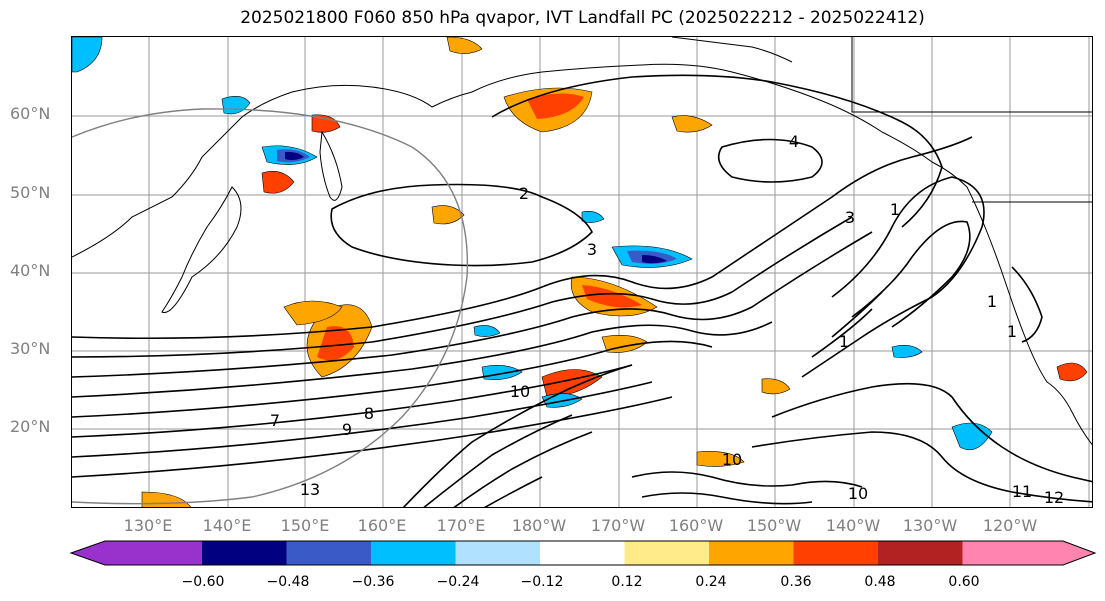 This screenshot has width=1105, height=601. What do you see at coordinates (305, 525) in the screenshot?
I see `longitude-label: 150°E` at bounding box center [305, 525].